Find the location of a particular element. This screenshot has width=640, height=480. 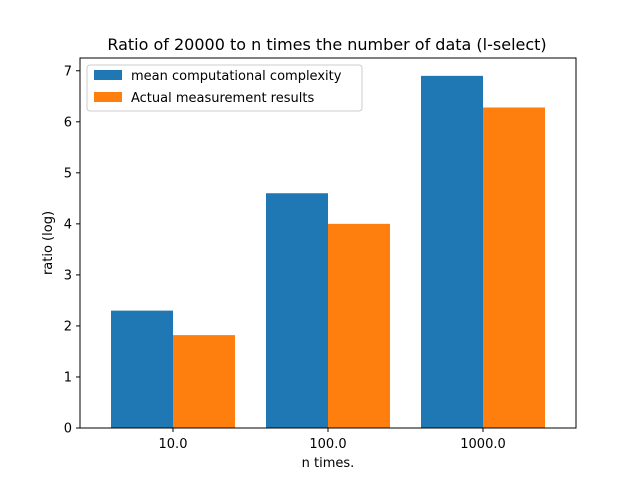

y-tick-label-1: 1 is located at coordinates (68, 377).